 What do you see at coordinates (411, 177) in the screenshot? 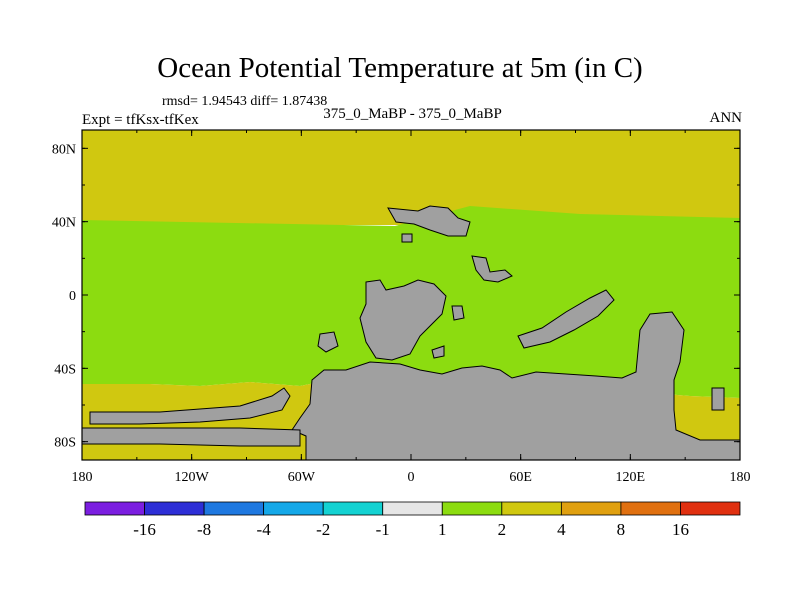
I see `band-north-2to4` at bounding box center [411, 177].